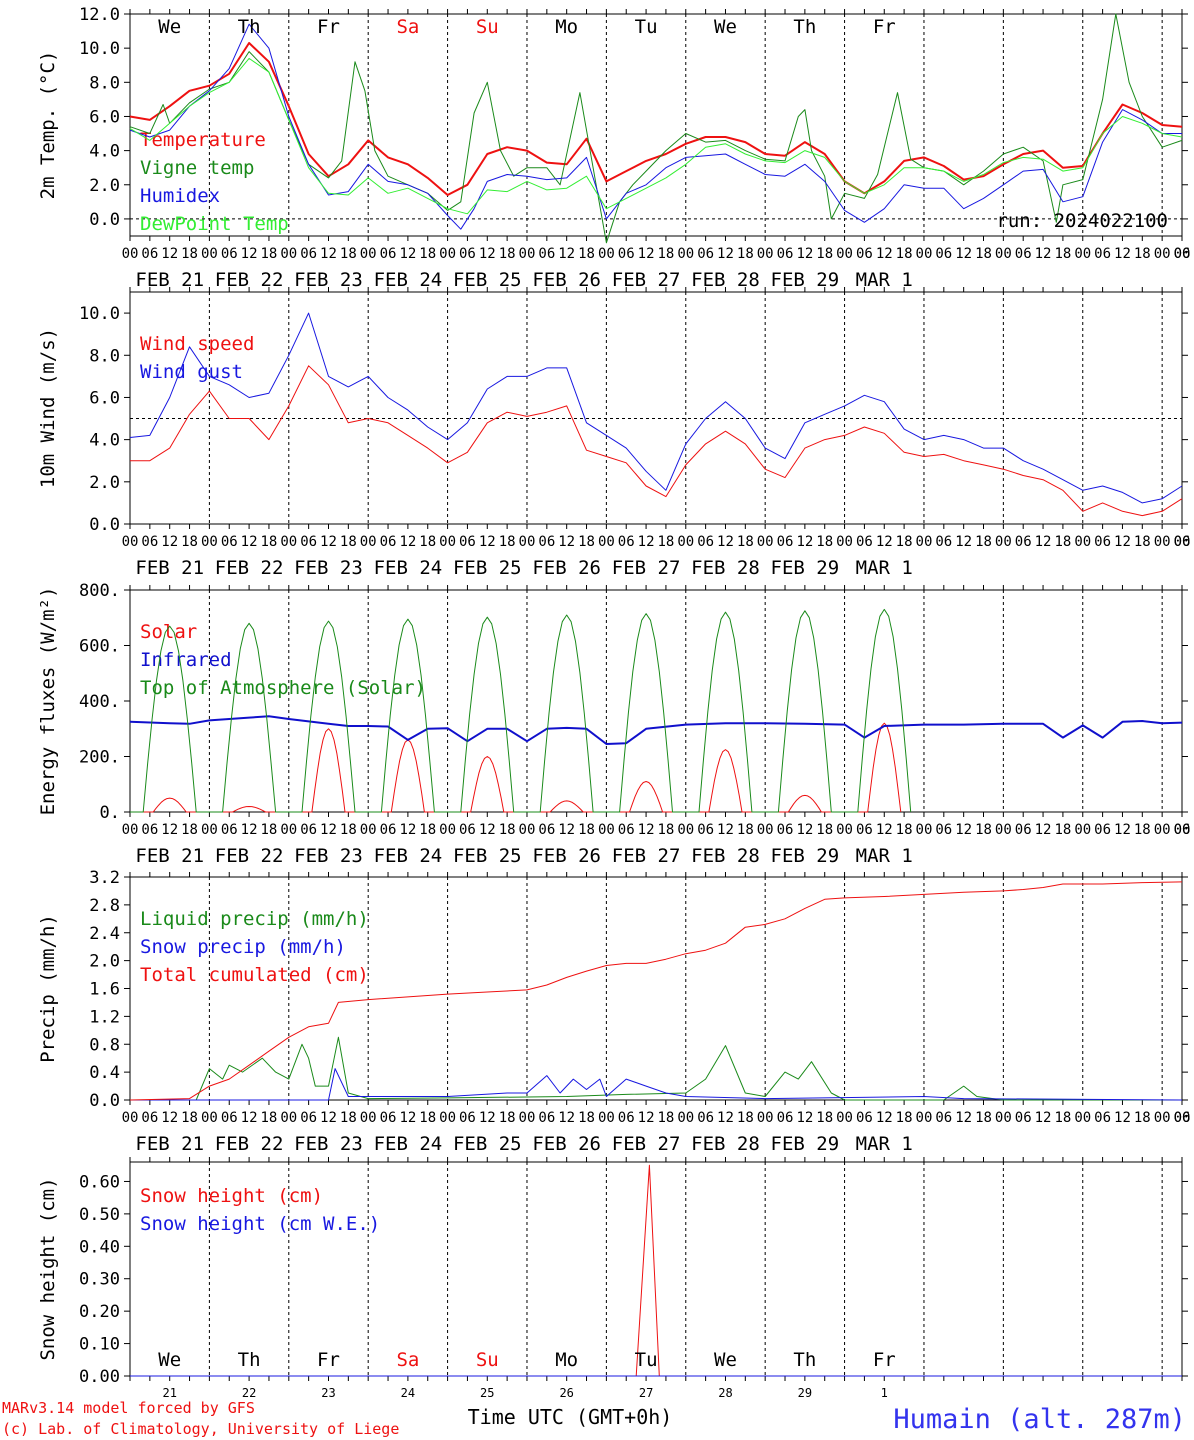  Describe the element at coordinates (104, 1017) in the screenshot. I see `y-tick-label: 1.2` at that location.